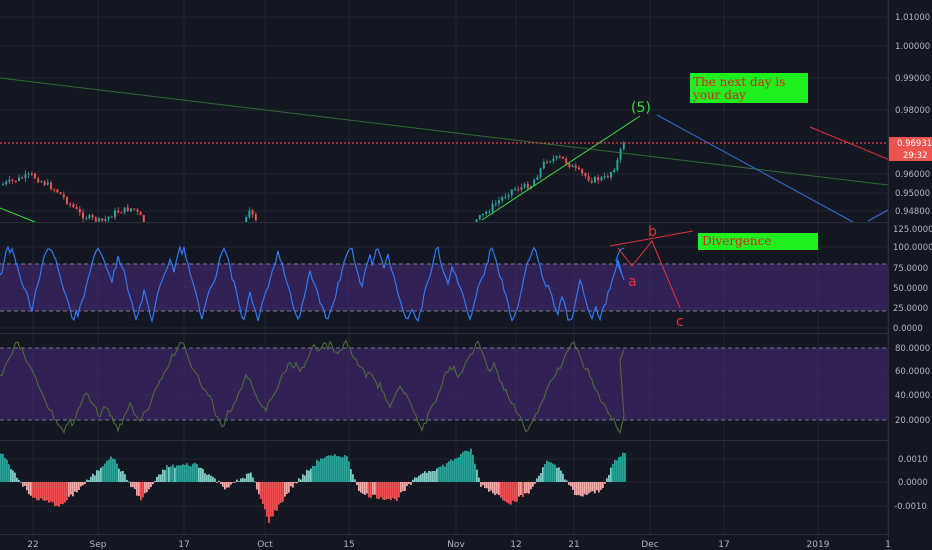 The image size is (932, 550). What do you see at coordinates (758, 241) in the screenshot?
I see `divergence-box` at bounding box center [758, 241].